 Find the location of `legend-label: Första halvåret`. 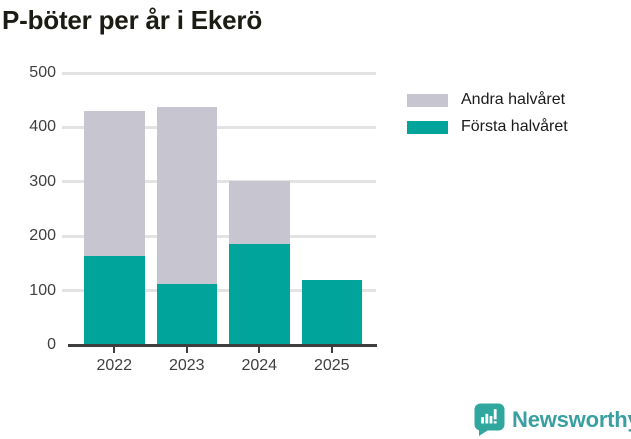

legend-label: Första halvåret is located at coordinates (514, 126).